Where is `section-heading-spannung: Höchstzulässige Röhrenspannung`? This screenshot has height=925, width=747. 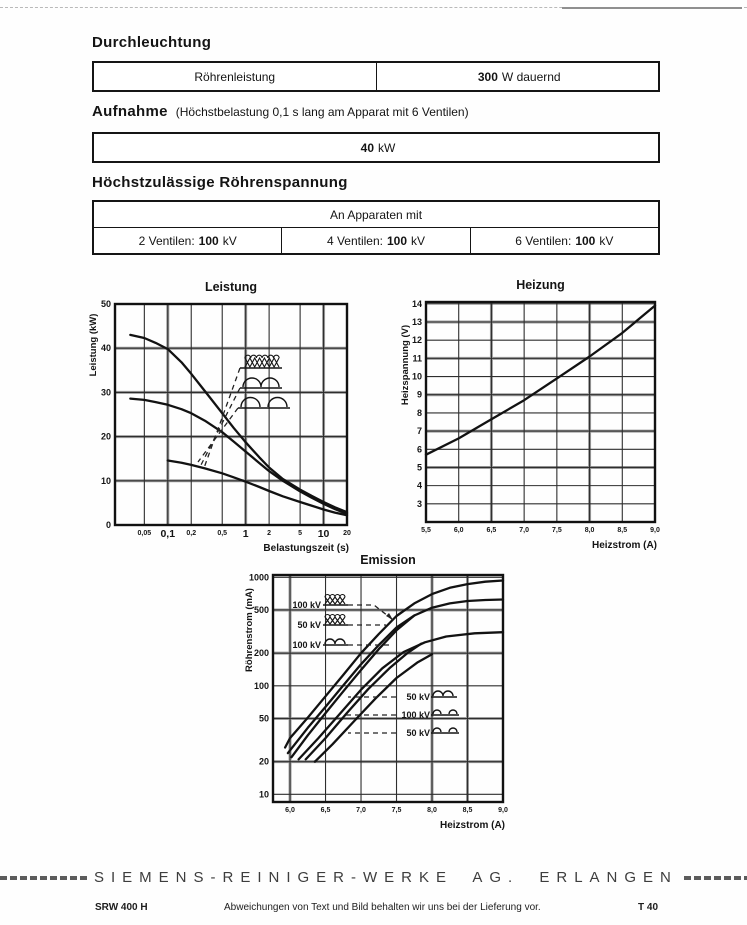 section-heading-spannung: Höchstzulässige Röhrenspannung is located at coordinates (220, 182).